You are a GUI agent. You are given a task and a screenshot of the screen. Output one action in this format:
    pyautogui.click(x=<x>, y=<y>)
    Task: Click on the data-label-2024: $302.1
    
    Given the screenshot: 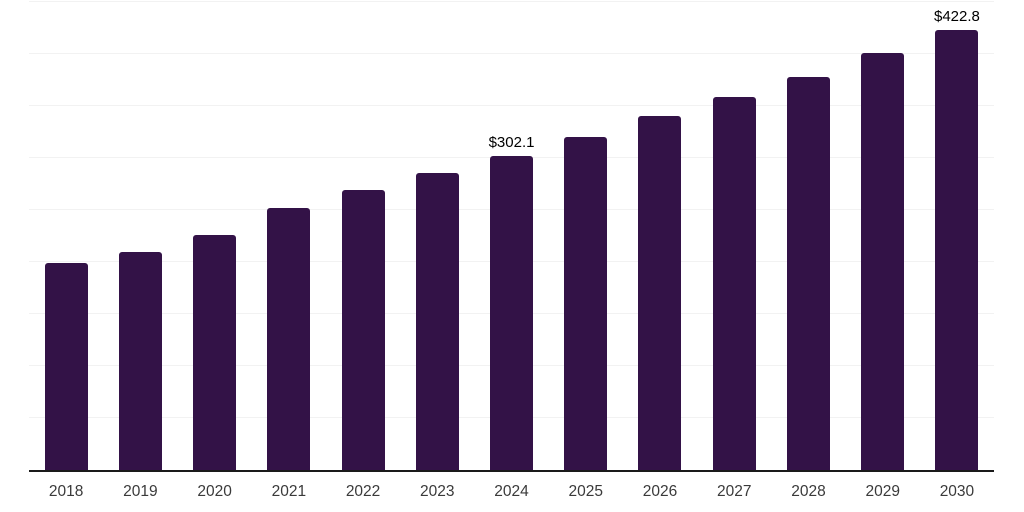 What is the action you would take?
    pyautogui.click(x=511, y=142)
    